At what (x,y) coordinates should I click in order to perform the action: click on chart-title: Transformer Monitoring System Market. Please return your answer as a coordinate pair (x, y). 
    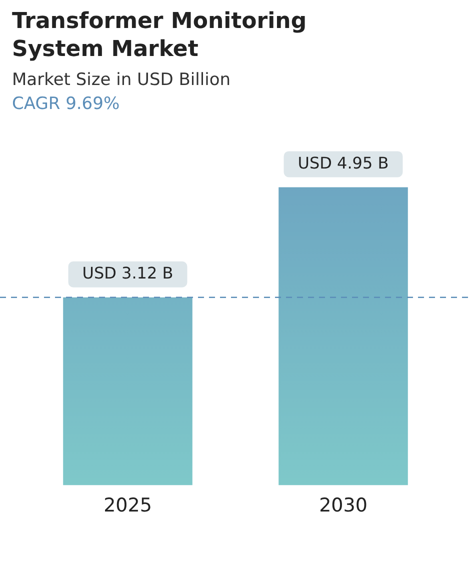
    Looking at the image, I should click on (160, 36).